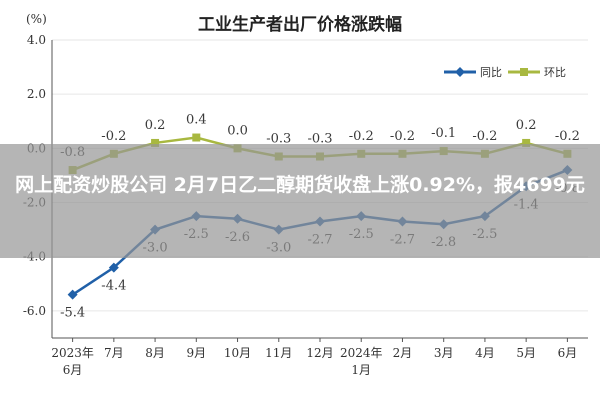 The image size is (600, 400). I want to click on chart-title: 工业生产者出厂价格涨跌幅, so click(300, 25).